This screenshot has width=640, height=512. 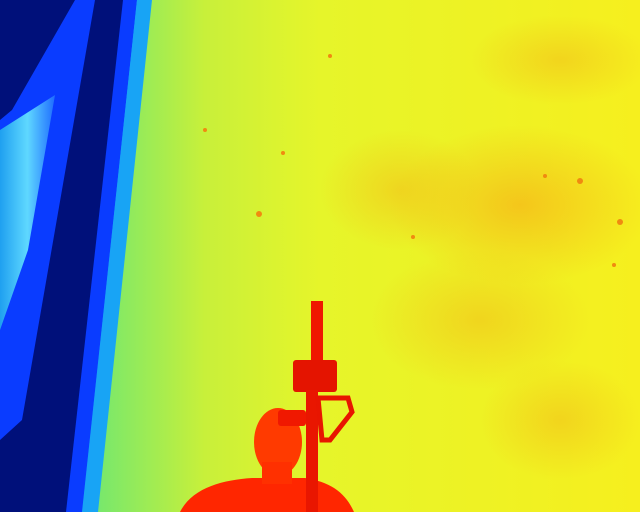 I want to click on device-body, so click(x=315, y=376).